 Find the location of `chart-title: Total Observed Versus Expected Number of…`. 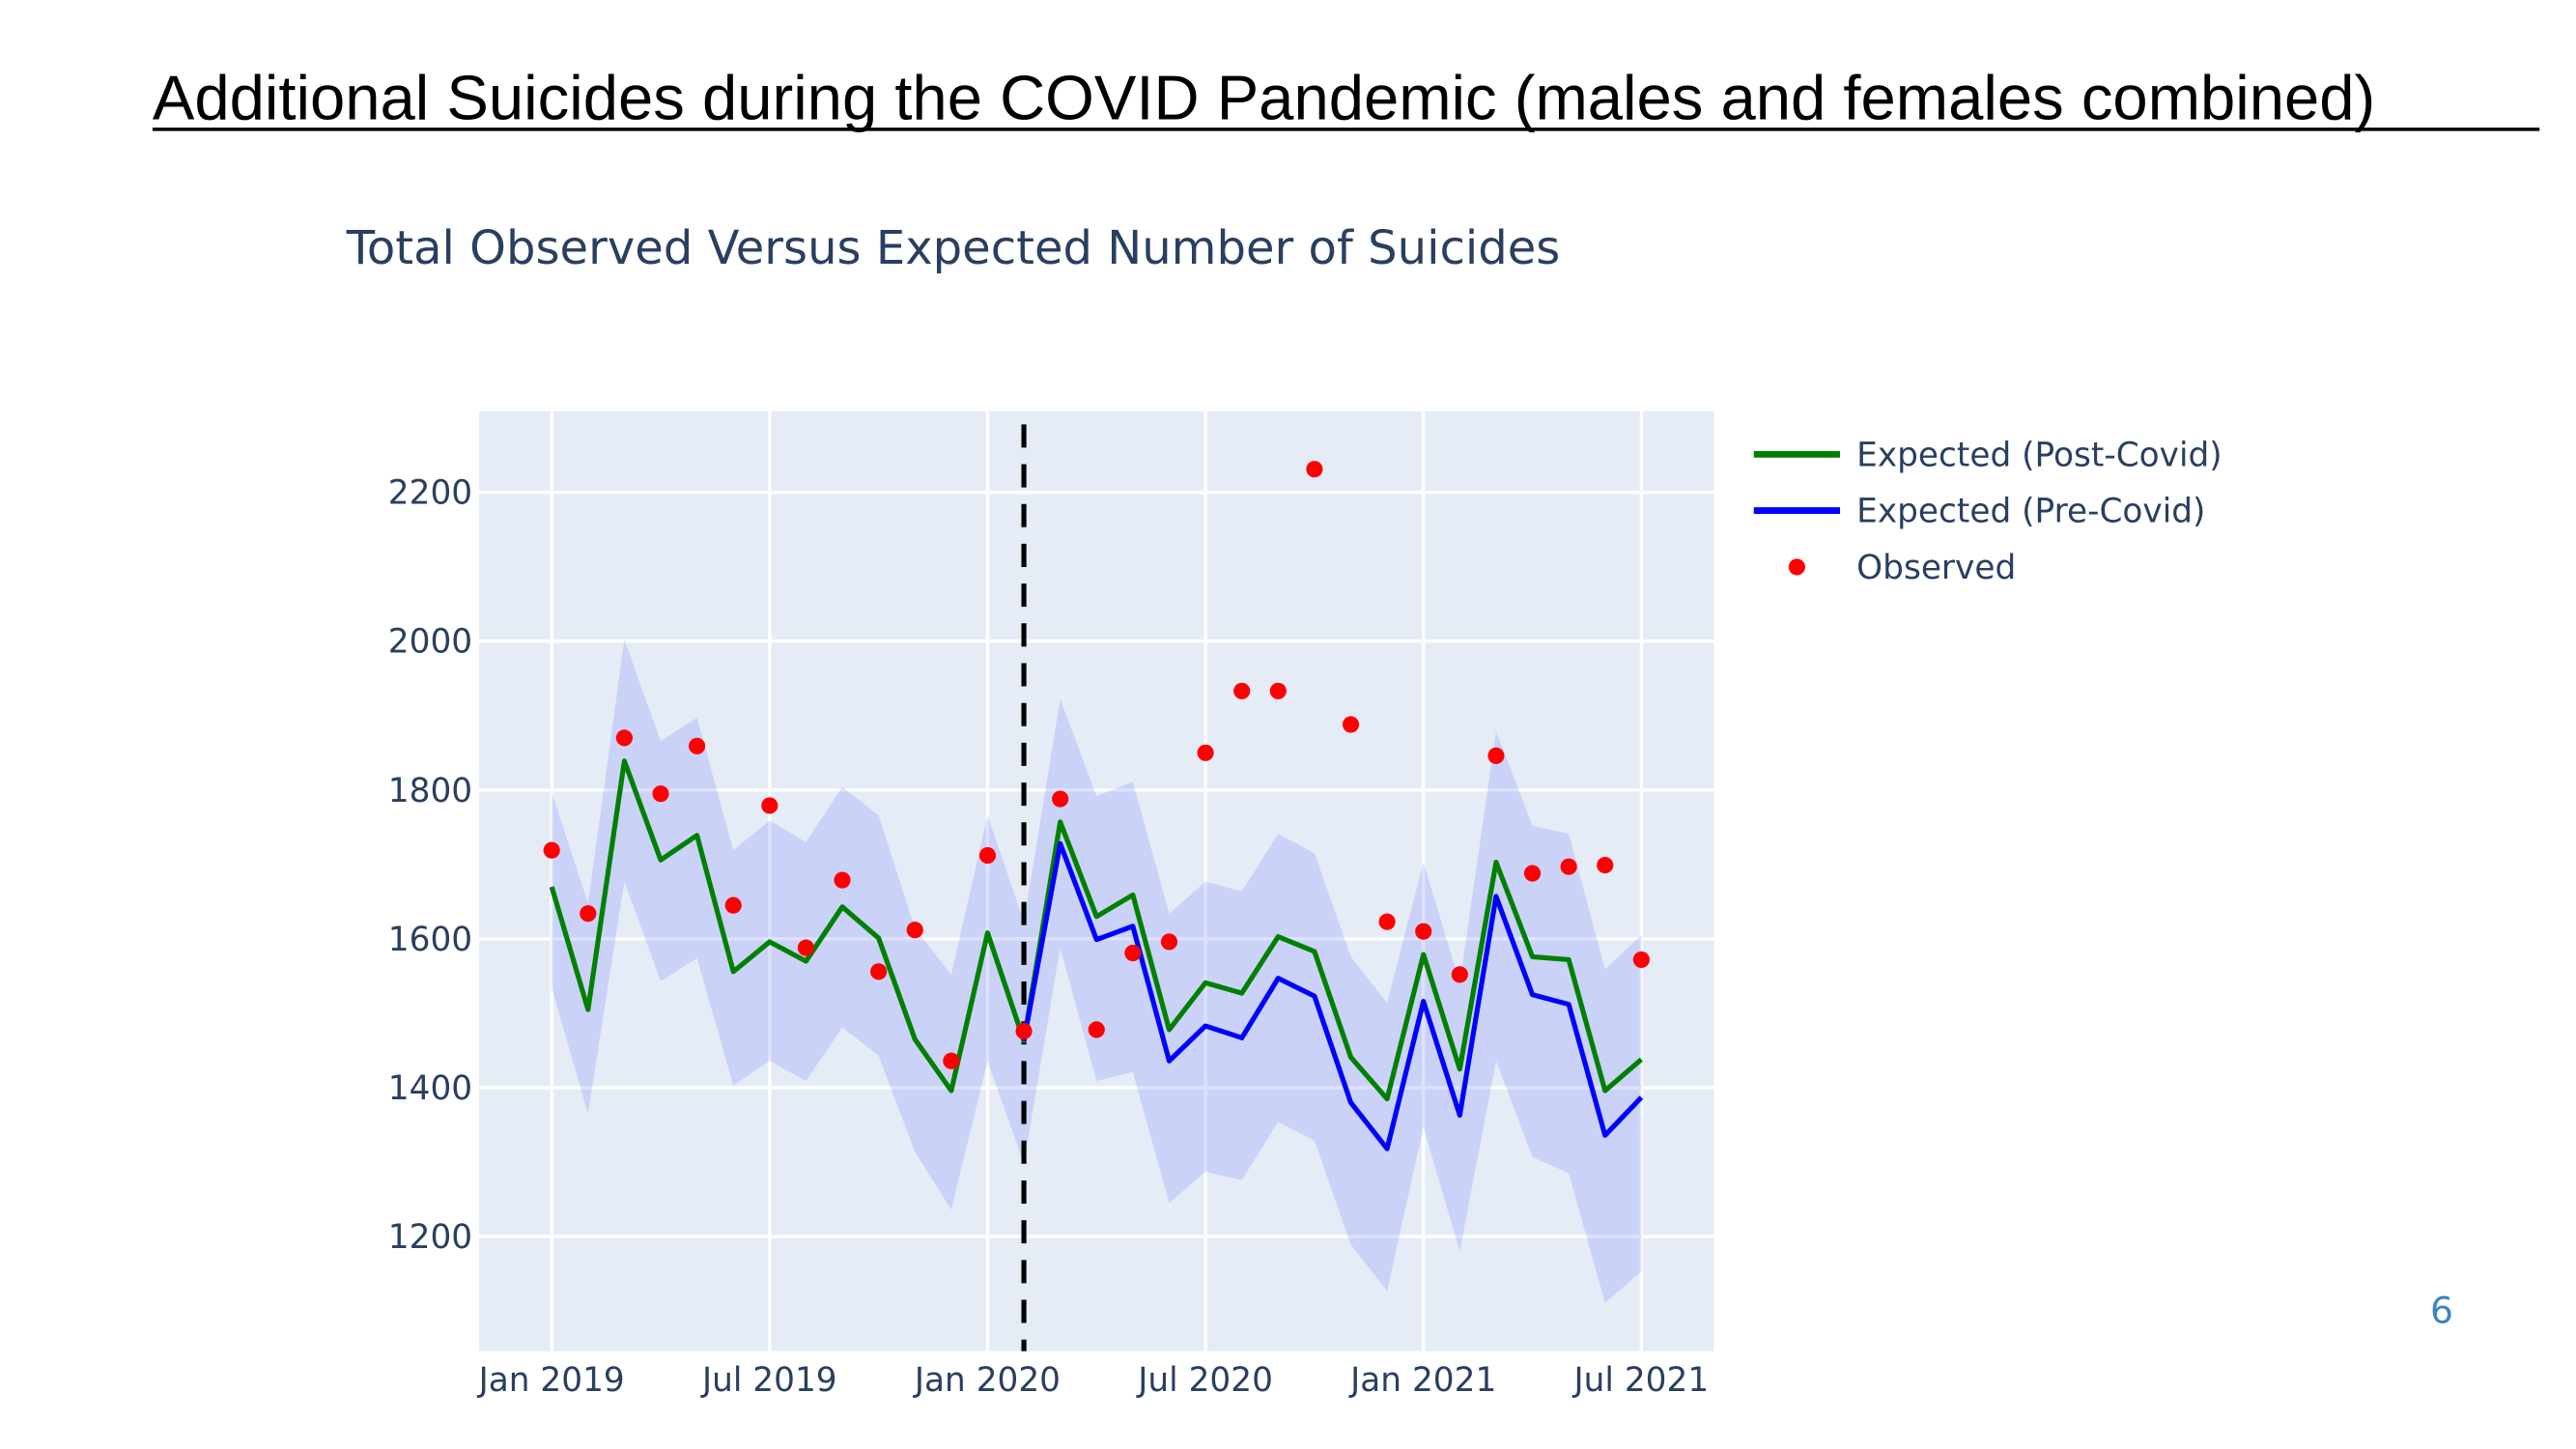

chart-title: Total Observed Versus Expected Number of… is located at coordinates (953, 248).